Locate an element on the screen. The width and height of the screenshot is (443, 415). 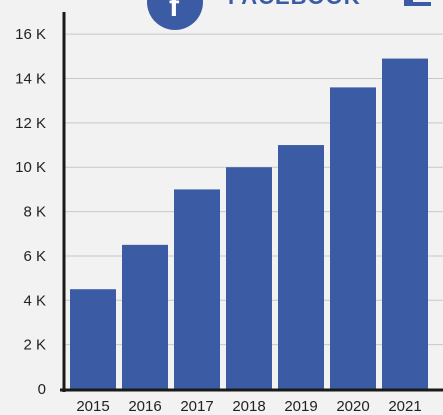
chart-title-group: f FACEBOOK is located at coordinates (289, 15).